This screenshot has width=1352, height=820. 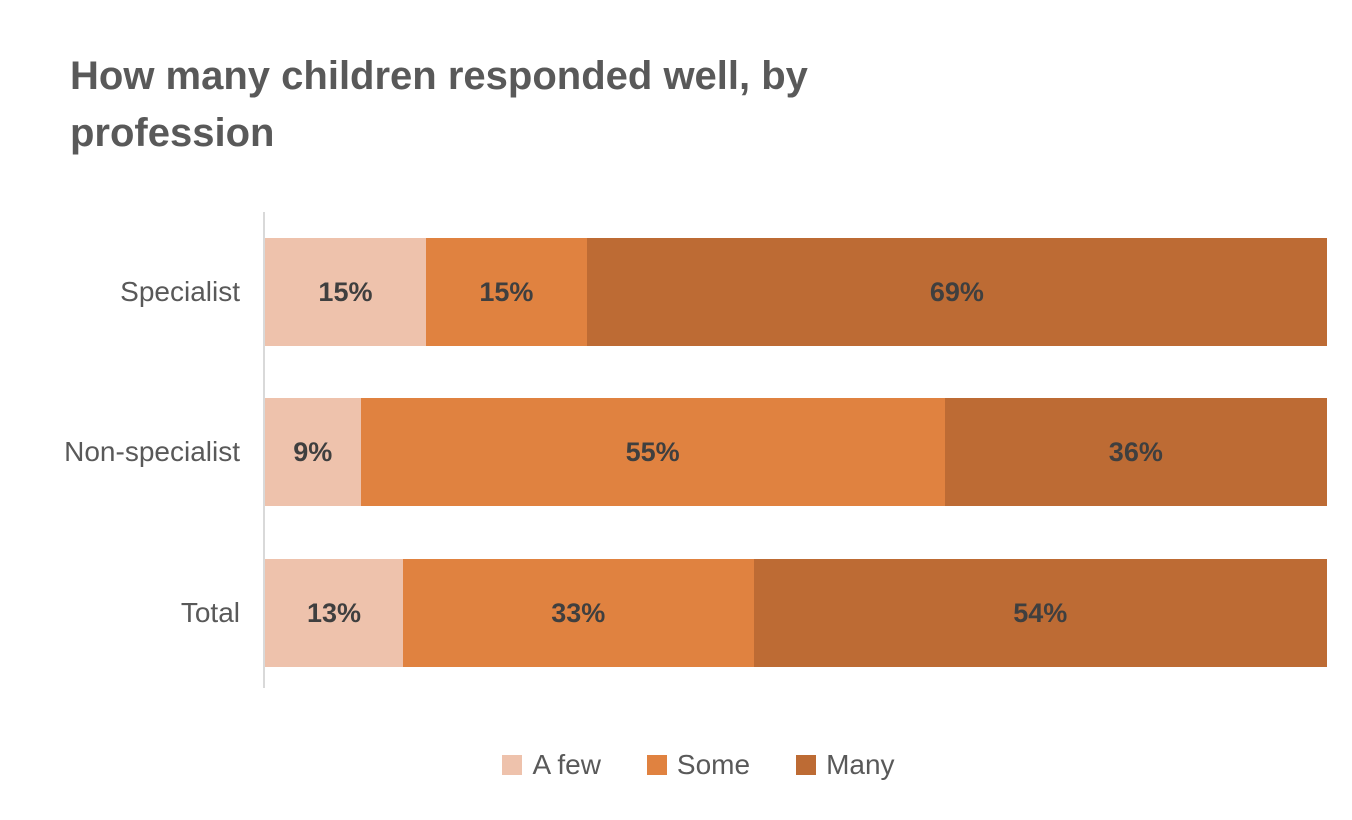 I want to click on legend-item-many: Many, so click(x=845, y=765).